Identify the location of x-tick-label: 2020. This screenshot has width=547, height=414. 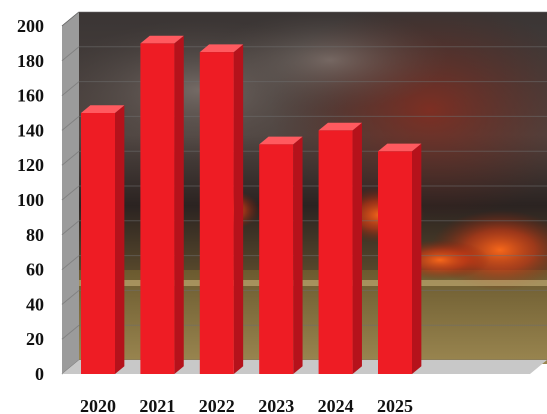
(98, 405).